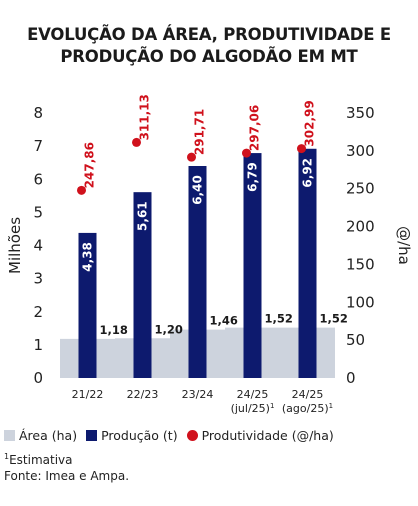 The height and width of the screenshot is (506, 418). Describe the element at coordinates (38, 312) in the screenshot. I see `y-left-tick-label: 2` at that location.